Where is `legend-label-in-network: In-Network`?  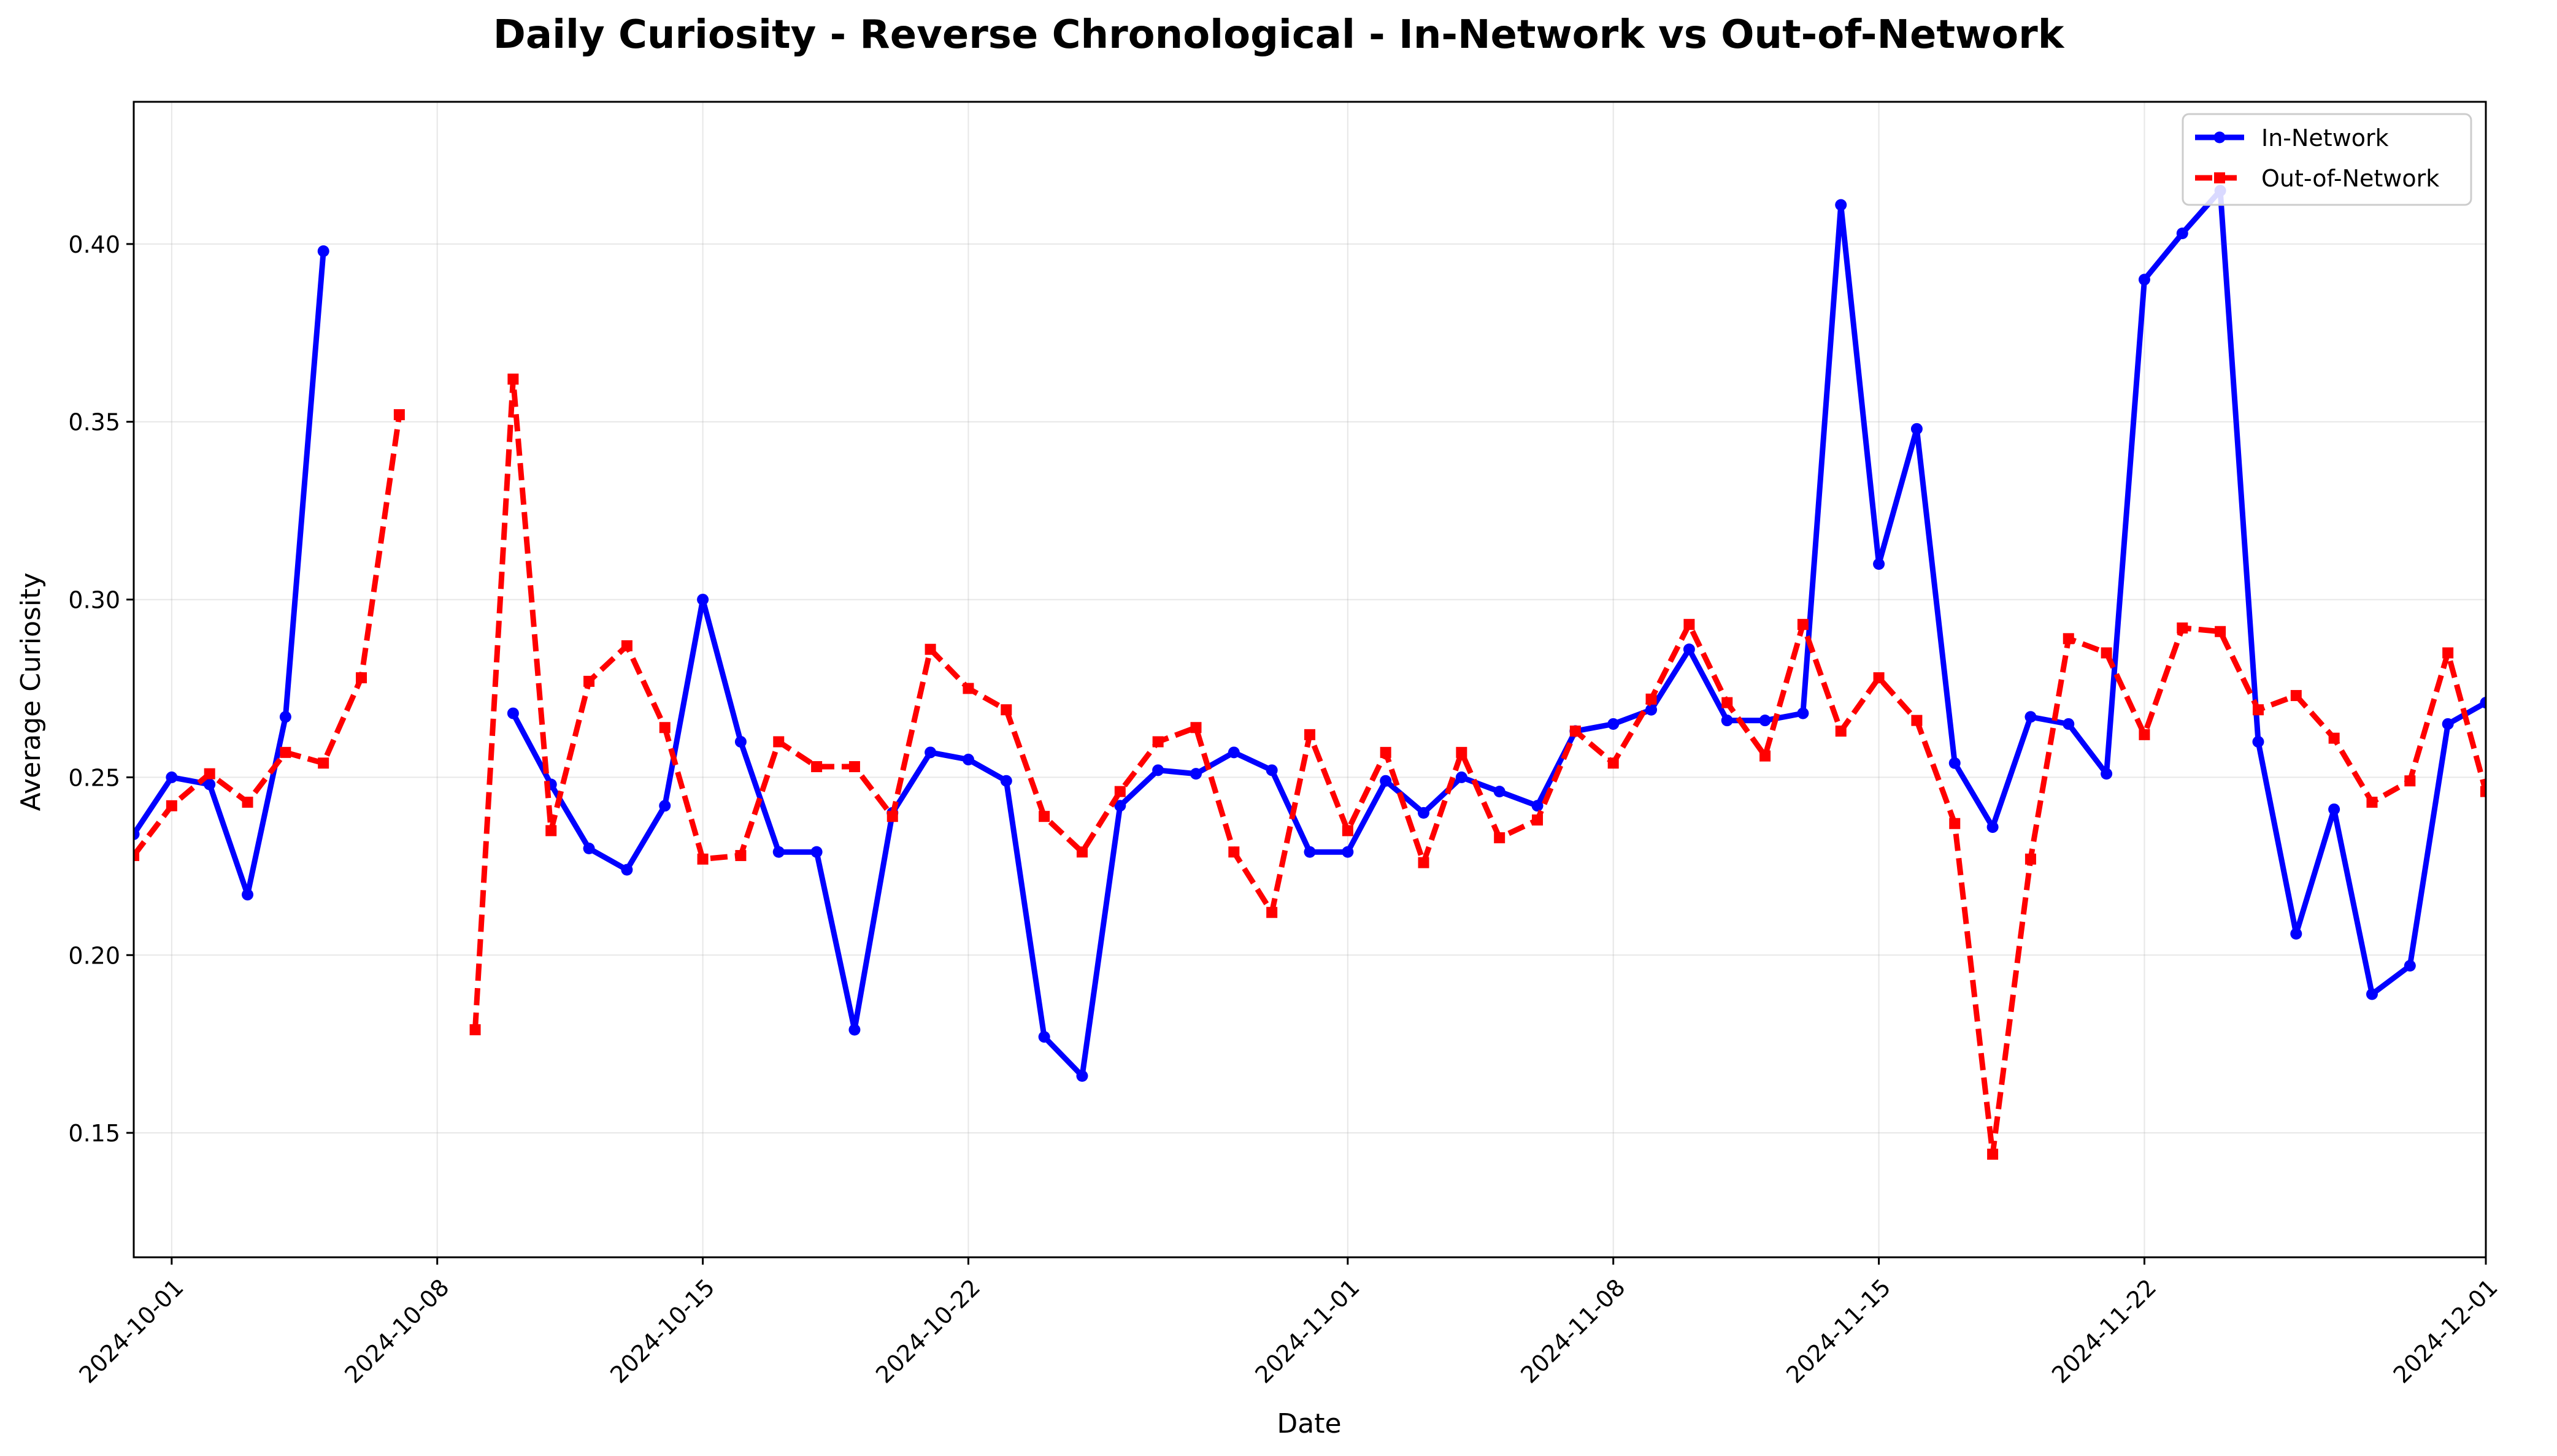 legend-label-in-network: In-Network is located at coordinates (2325, 138).